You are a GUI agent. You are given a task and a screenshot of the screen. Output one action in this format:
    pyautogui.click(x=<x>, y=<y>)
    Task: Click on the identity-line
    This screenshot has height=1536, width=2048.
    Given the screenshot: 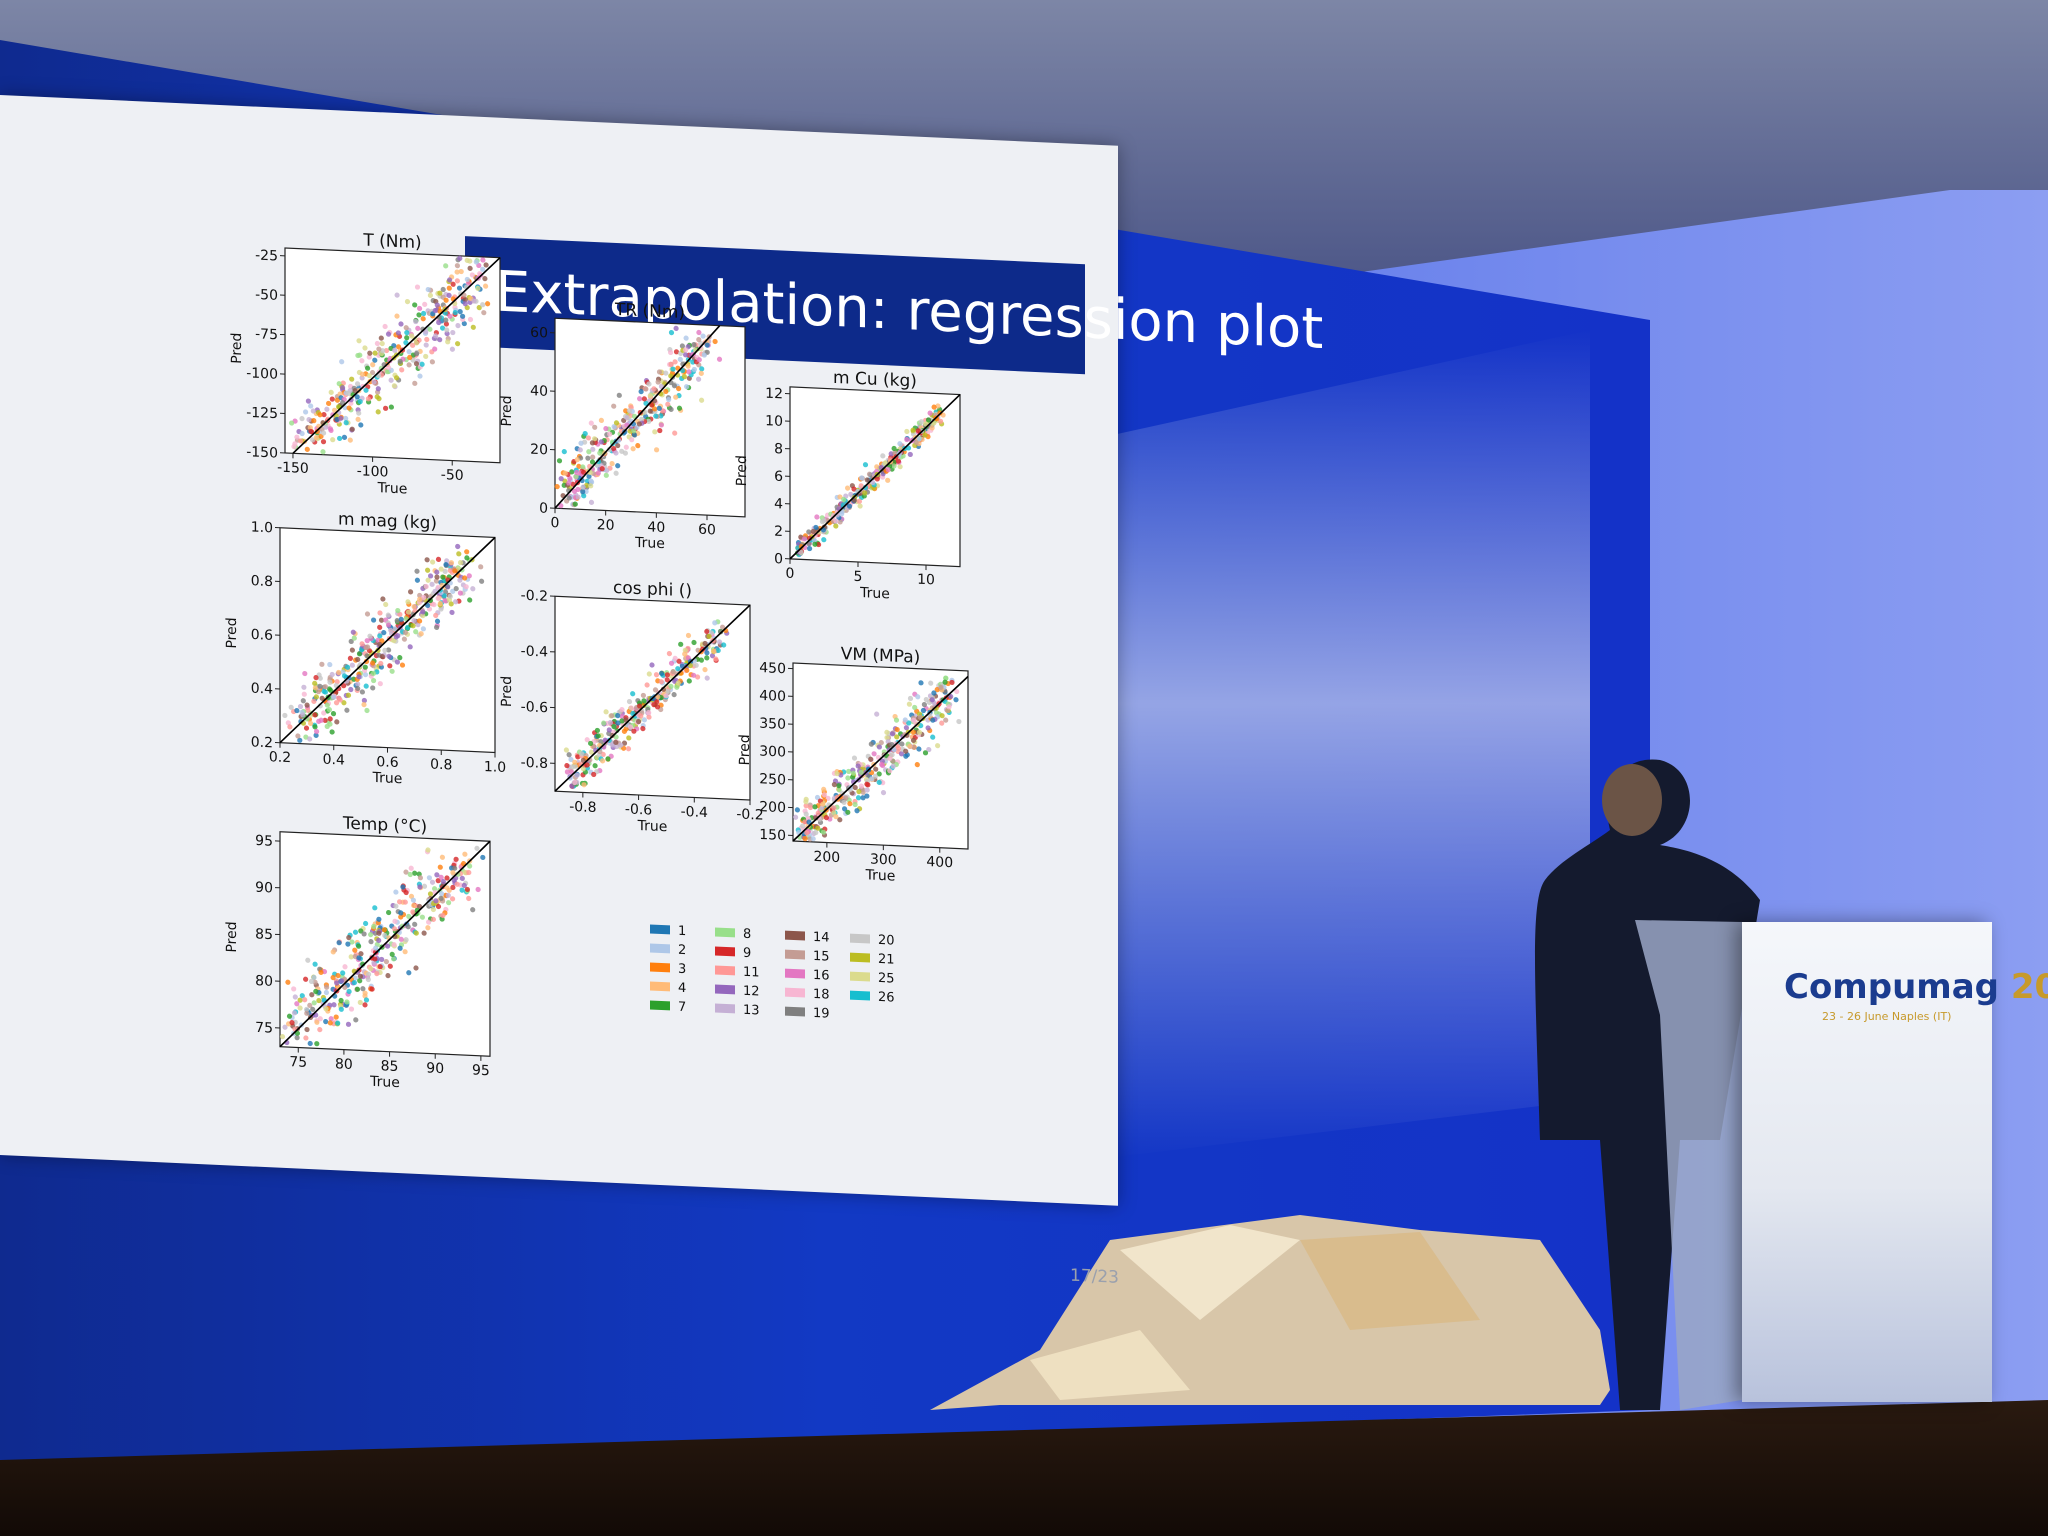 What is the action you would take?
    pyautogui.click(x=385, y=944)
    